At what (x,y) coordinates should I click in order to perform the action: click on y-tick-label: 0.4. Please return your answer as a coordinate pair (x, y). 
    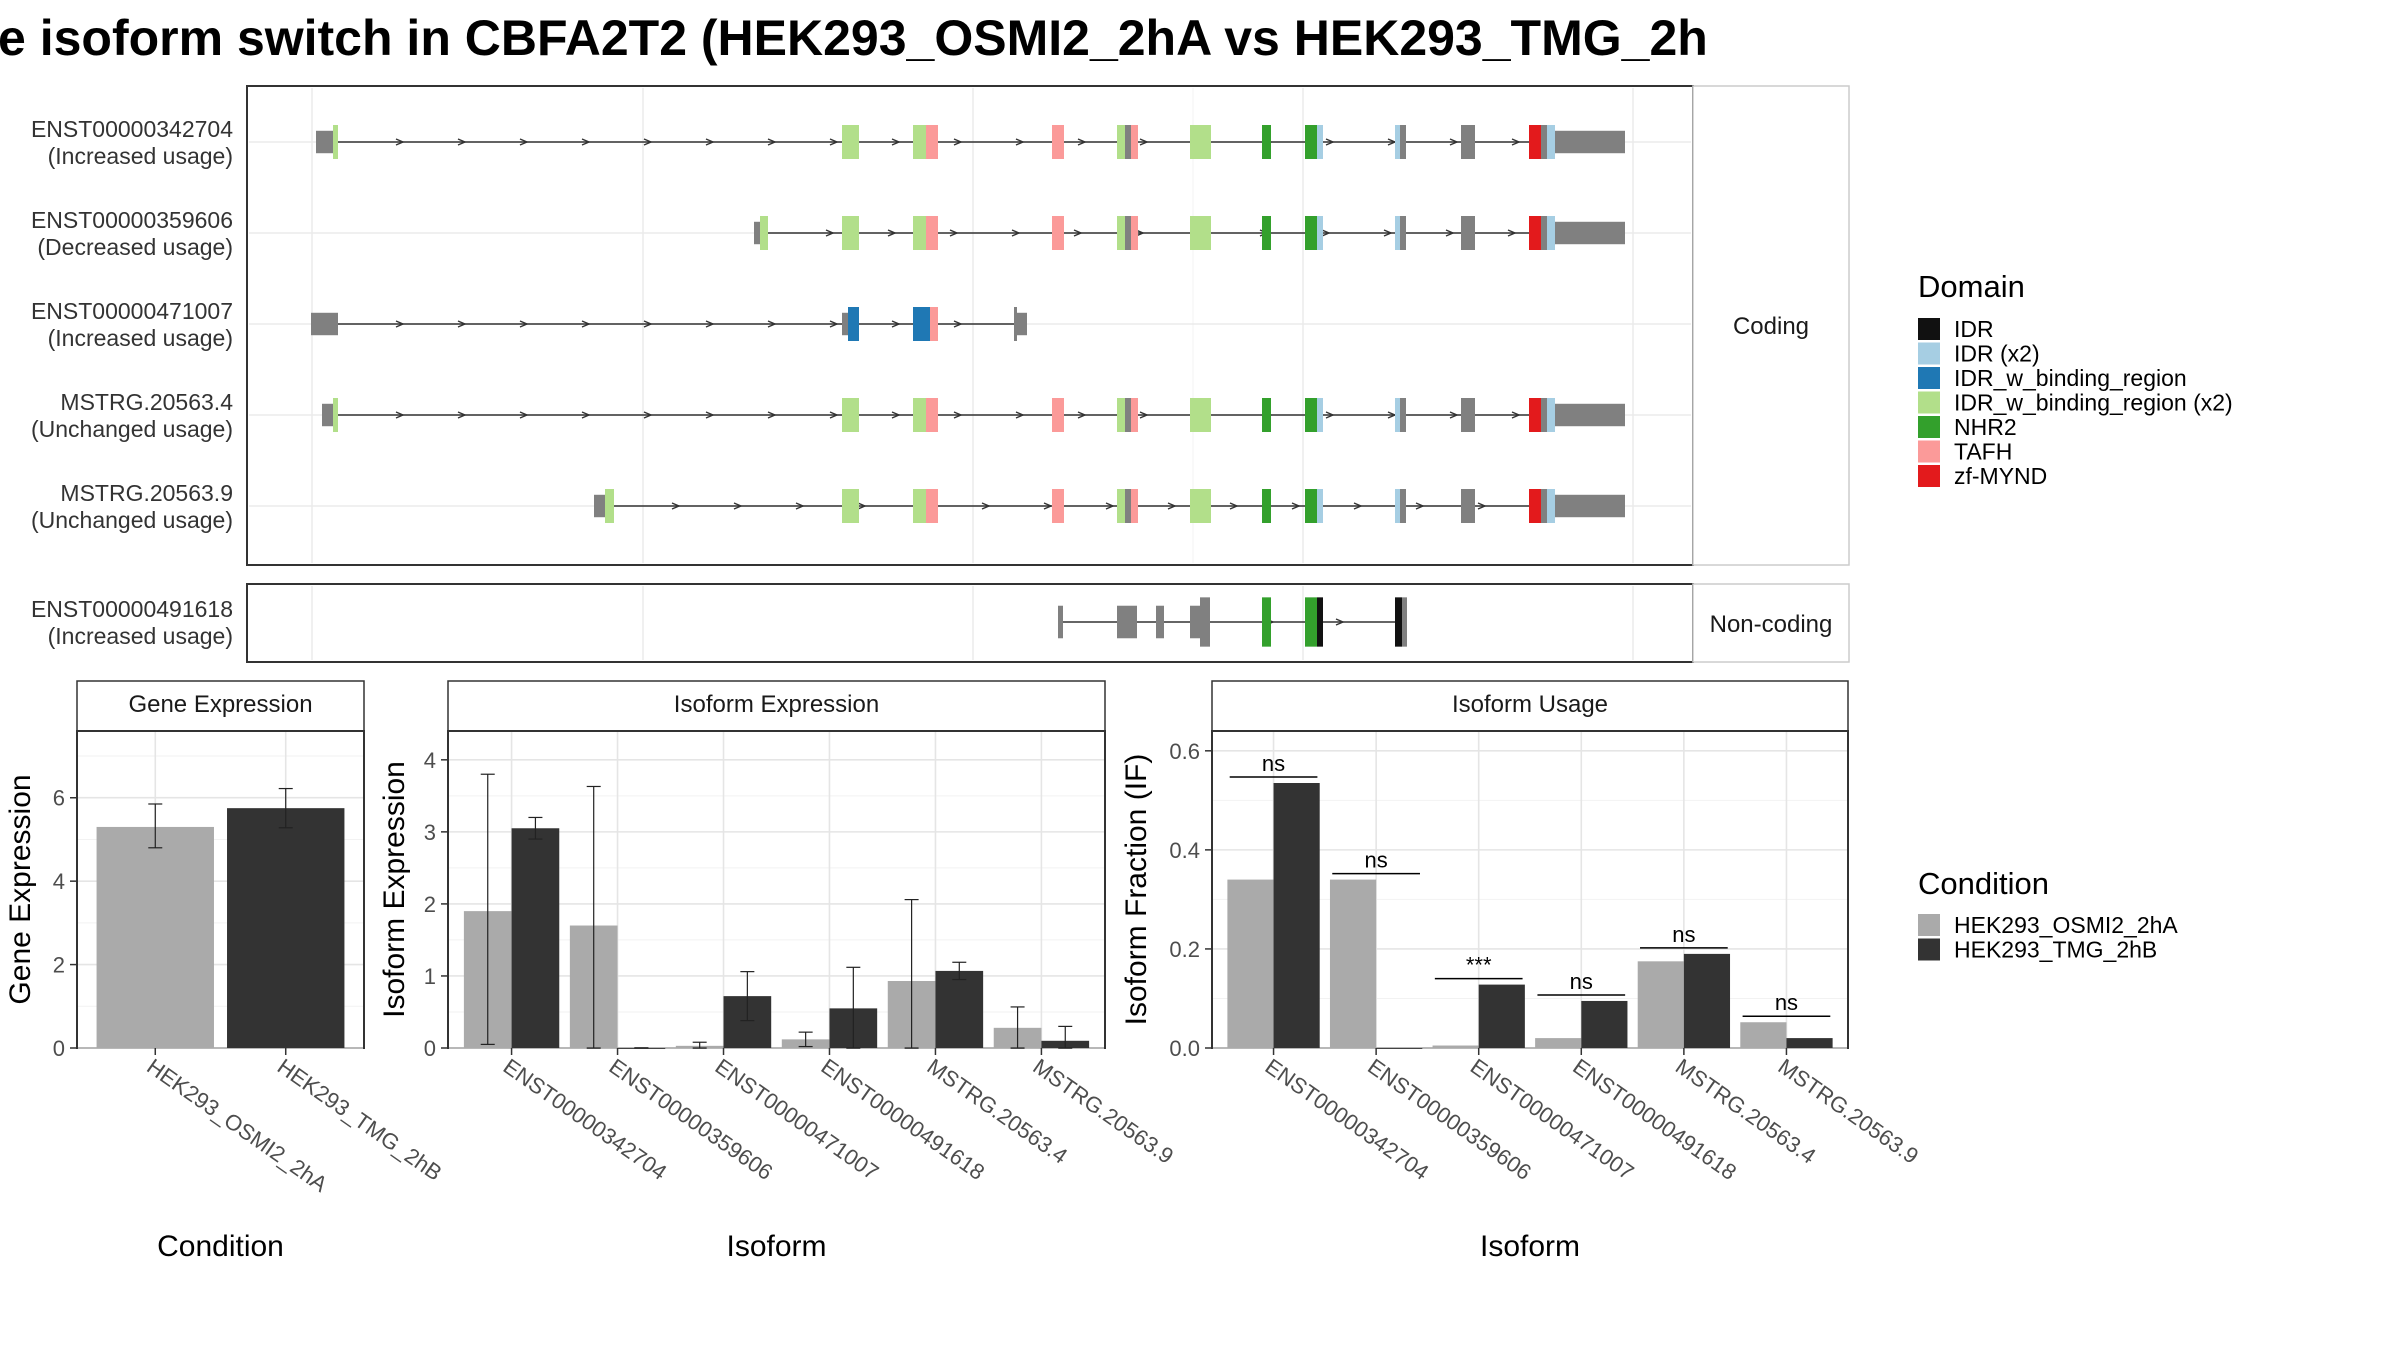
    Looking at the image, I should click on (1184, 850).